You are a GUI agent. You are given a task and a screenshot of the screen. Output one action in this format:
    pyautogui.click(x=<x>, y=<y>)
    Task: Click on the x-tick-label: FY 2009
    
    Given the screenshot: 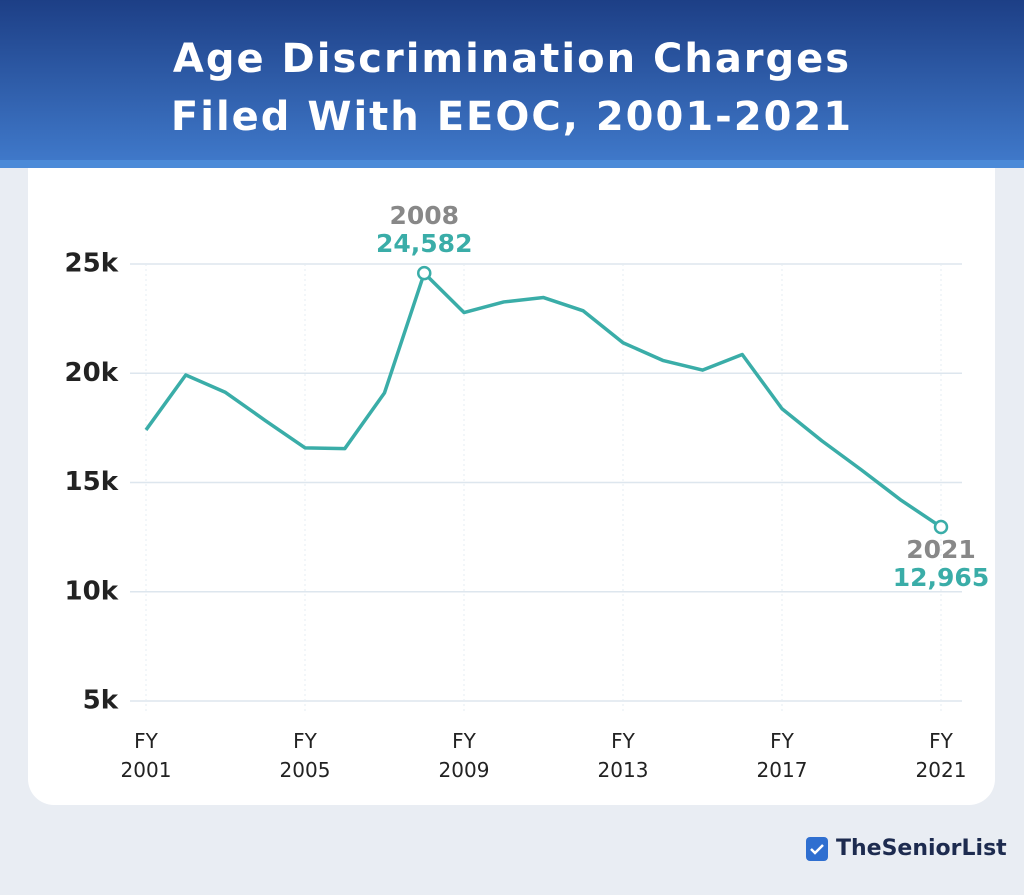 What is the action you would take?
    pyautogui.click(x=464, y=755)
    